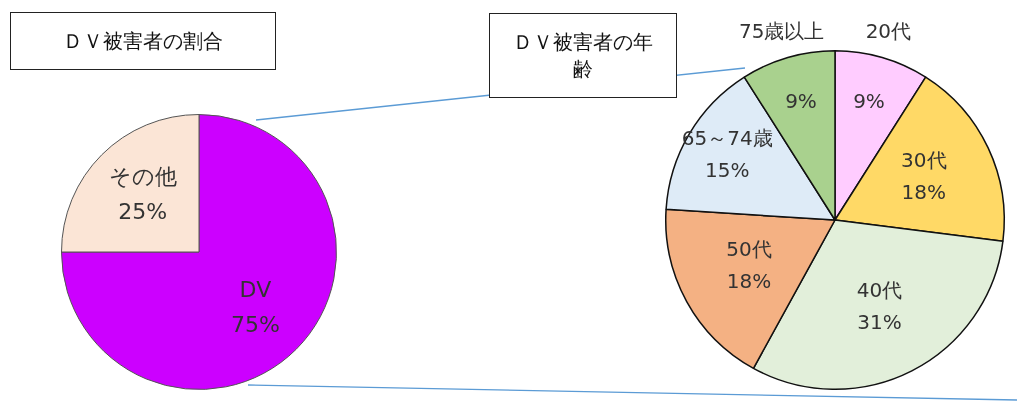 This screenshot has height=403, width=1017. Describe the element at coordinates (143, 41) in the screenshot. I see `chart-title: ＤＶ被害者の割合` at that location.